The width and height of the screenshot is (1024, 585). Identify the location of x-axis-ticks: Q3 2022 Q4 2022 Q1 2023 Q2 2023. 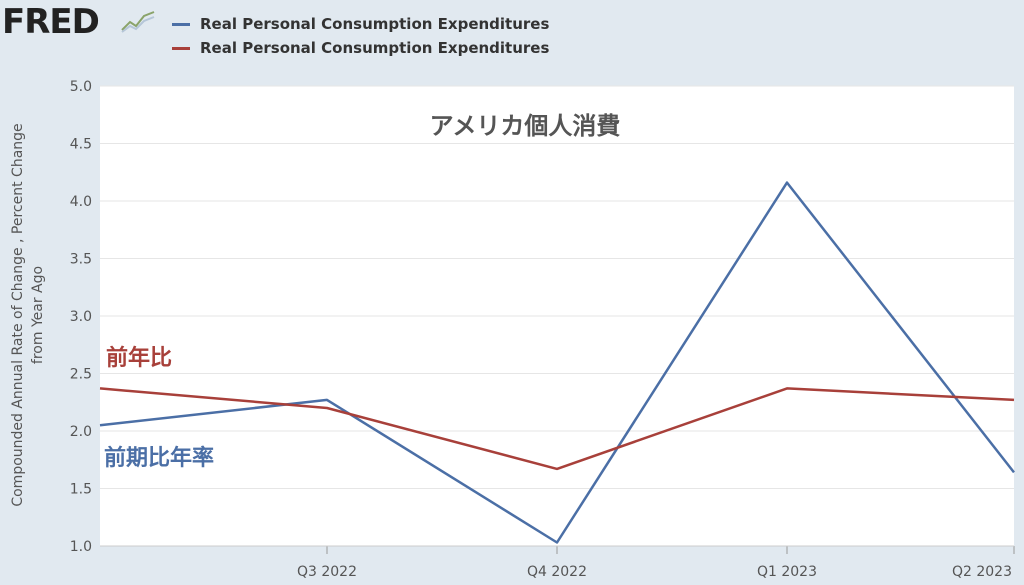
(557, 562).